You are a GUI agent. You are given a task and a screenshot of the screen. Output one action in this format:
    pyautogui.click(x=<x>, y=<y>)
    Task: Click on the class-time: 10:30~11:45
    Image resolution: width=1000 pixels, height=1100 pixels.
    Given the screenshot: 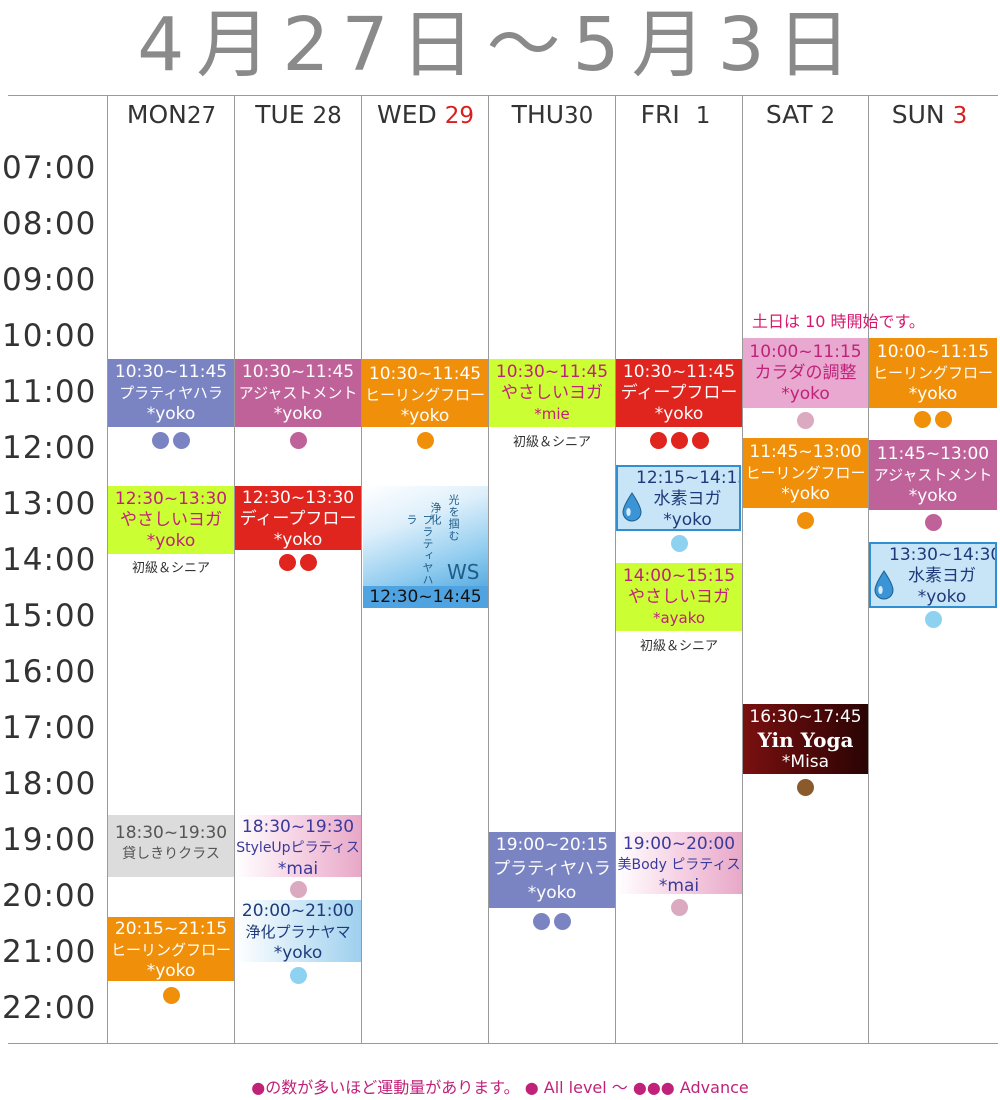 What is the action you would take?
    pyautogui.click(x=298, y=372)
    